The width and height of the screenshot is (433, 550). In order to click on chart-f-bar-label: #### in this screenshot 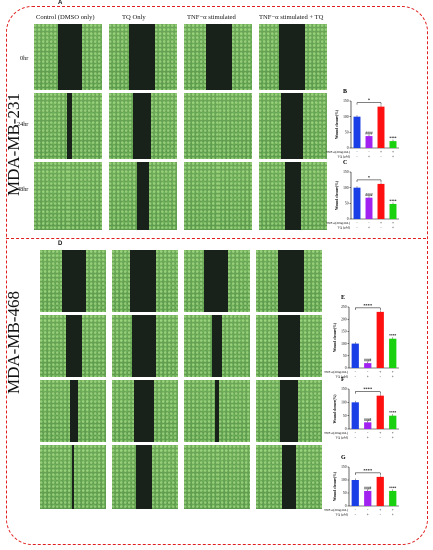, I will do `click(367, 420)`.